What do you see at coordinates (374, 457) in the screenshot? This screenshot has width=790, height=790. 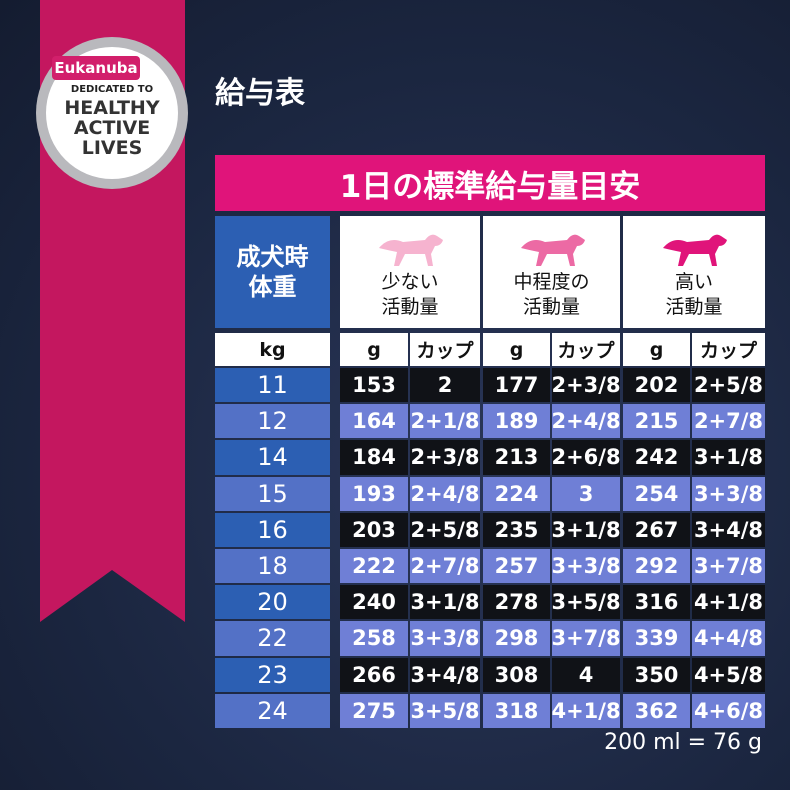 I see `amount-cell: 184` at bounding box center [374, 457].